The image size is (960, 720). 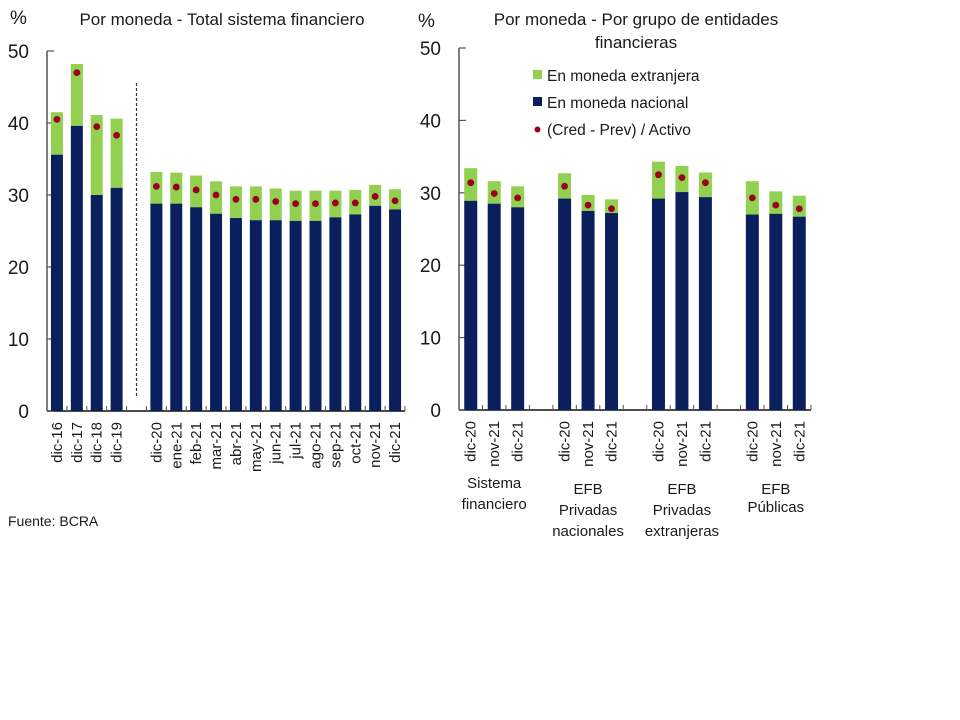 What do you see at coordinates (494, 483) in the screenshot?
I see `group-label-0-line-0: Sistema` at bounding box center [494, 483].